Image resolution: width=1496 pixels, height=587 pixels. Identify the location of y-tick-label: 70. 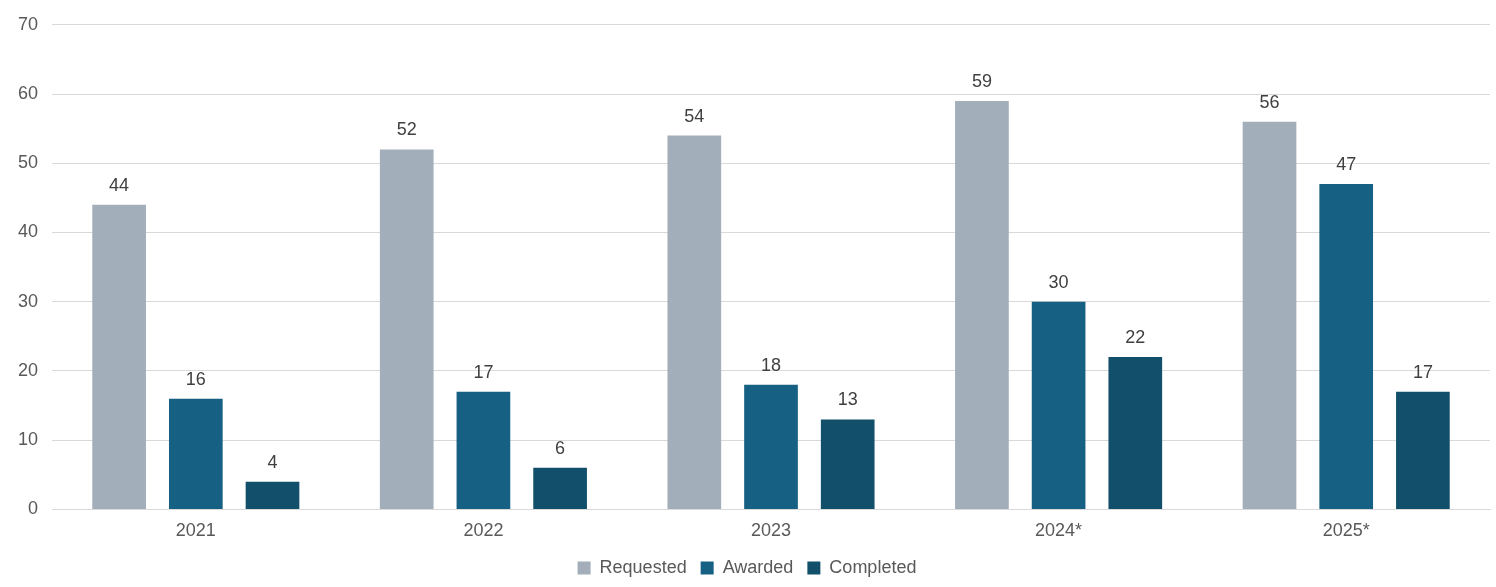
(28, 23).